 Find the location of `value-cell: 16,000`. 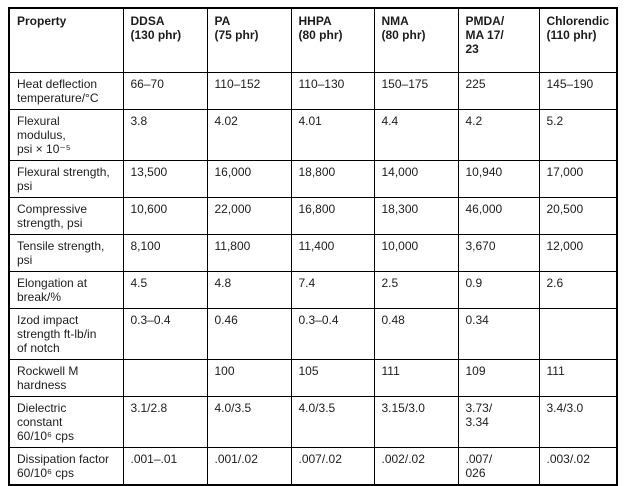

value-cell: 16,000 is located at coordinates (249, 179).